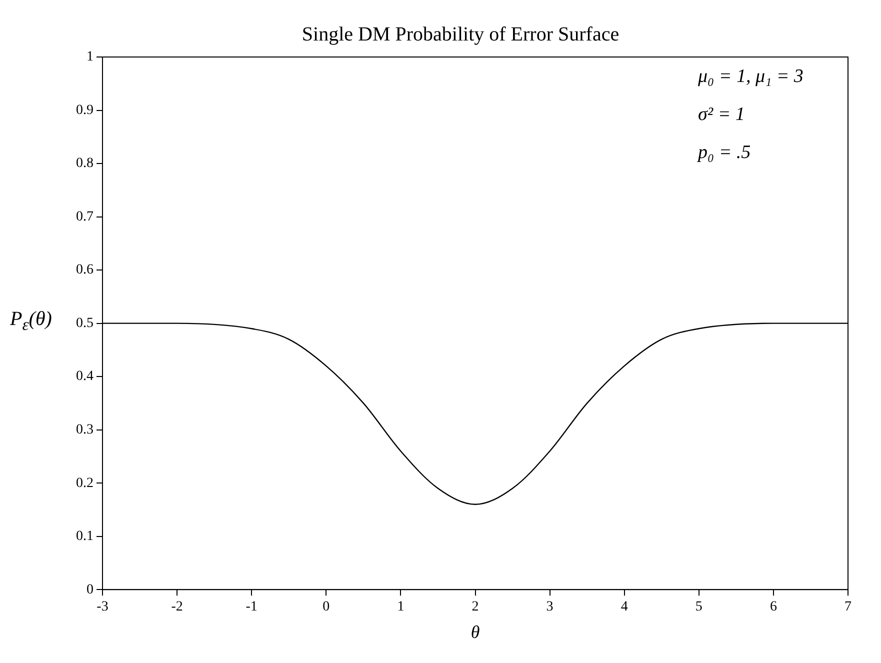 The height and width of the screenshot is (663, 881). Describe the element at coordinates (624, 607) in the screenshot. I see `x-tick-label: 4` at that location.